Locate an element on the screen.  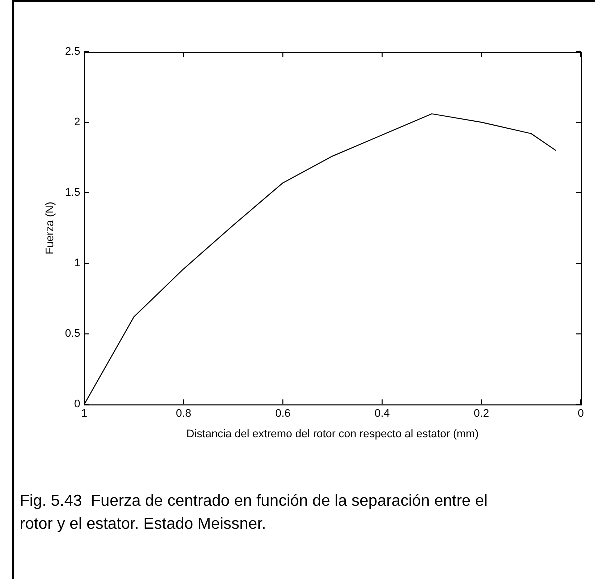
x-tick-label: 0 is located at coordinates (581, 414).